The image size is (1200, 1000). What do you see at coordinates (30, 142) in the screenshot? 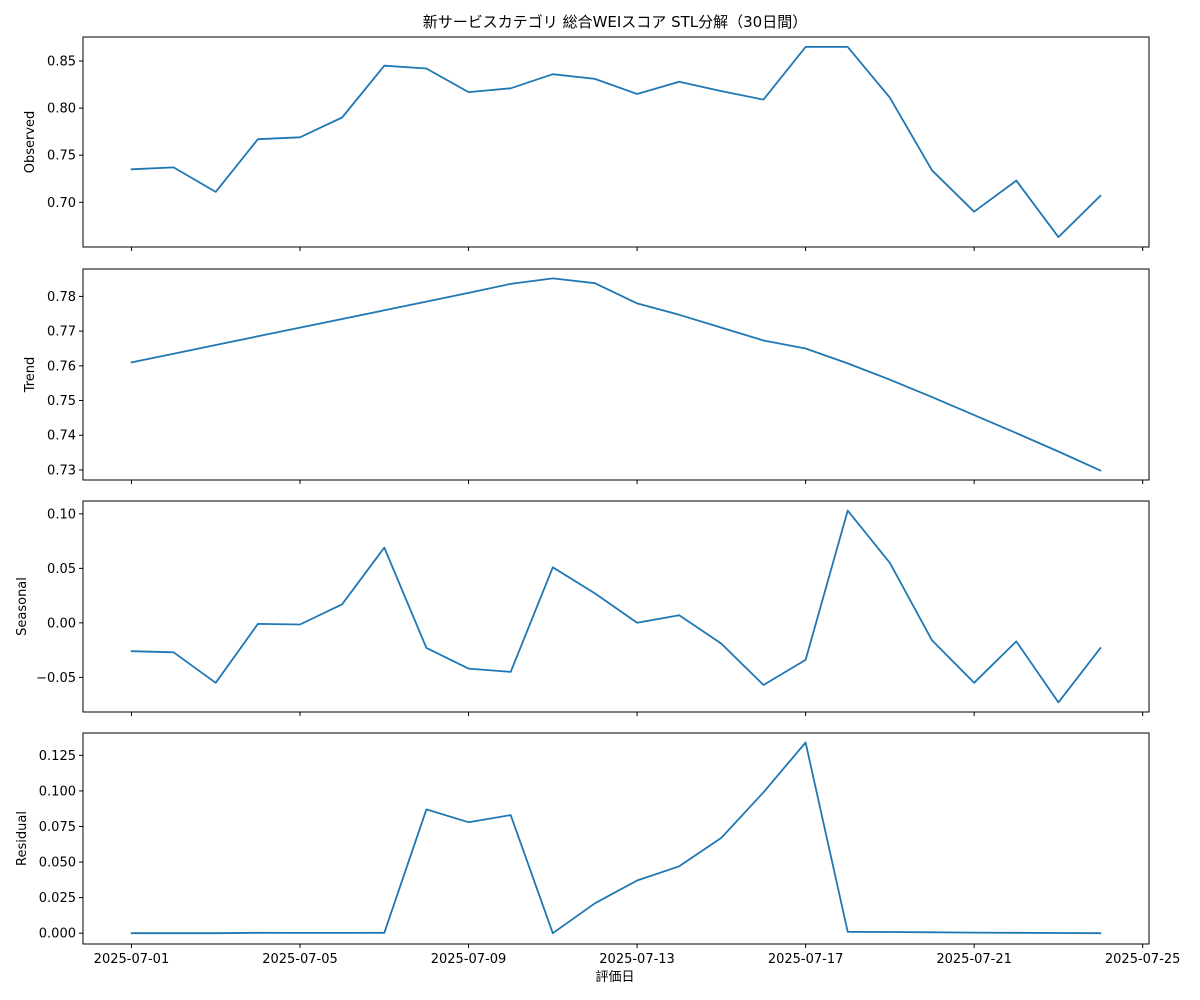
I see `y-axis-label: Observed` at bounding box center [30, 142].